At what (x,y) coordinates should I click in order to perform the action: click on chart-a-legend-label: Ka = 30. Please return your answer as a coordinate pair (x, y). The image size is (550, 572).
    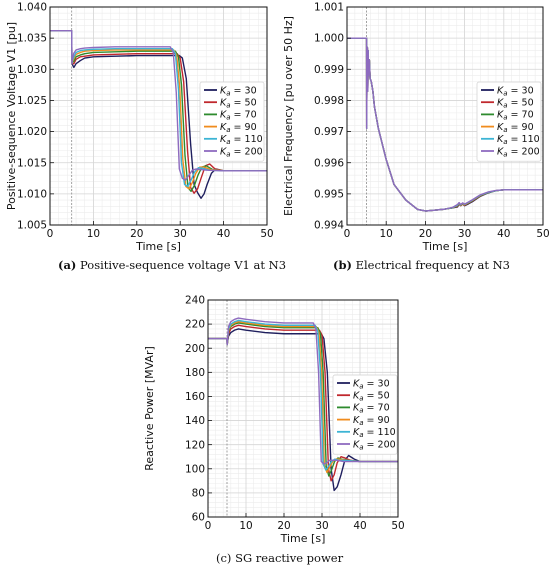
    Looking at the image, I should click on (238, 91).